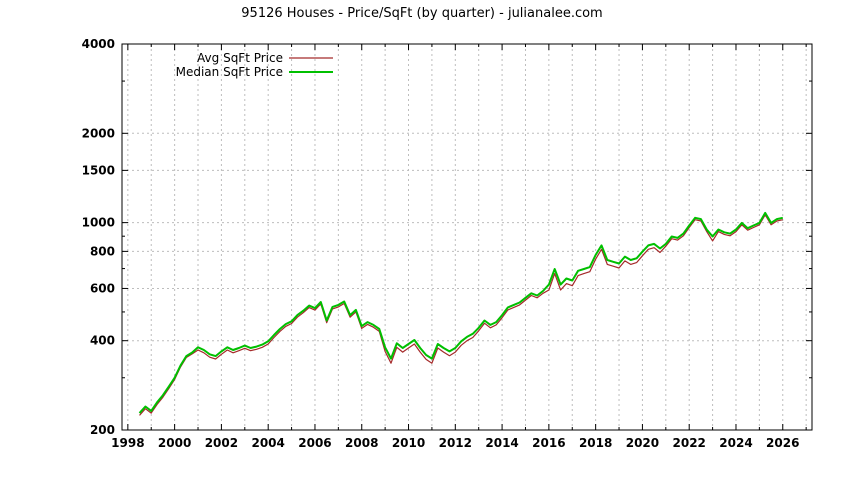 The width and height of the screenshot is (844, 480). What do you see at coordinates (98, 170) in the screenshot?
I see `y-axis-label: 1500` at bounding box center [98, 170].